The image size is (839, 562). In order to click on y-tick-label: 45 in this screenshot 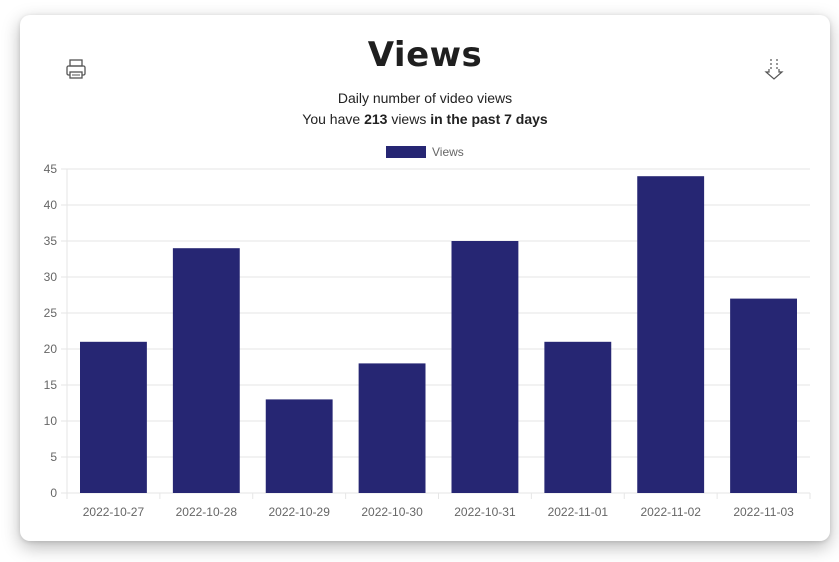, I will do `click(51, 169)`.